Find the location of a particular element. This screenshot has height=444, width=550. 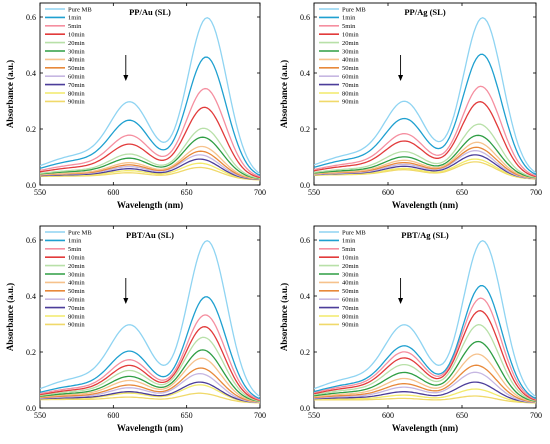

trend-arrow-head is located at coordinates (126, 301).